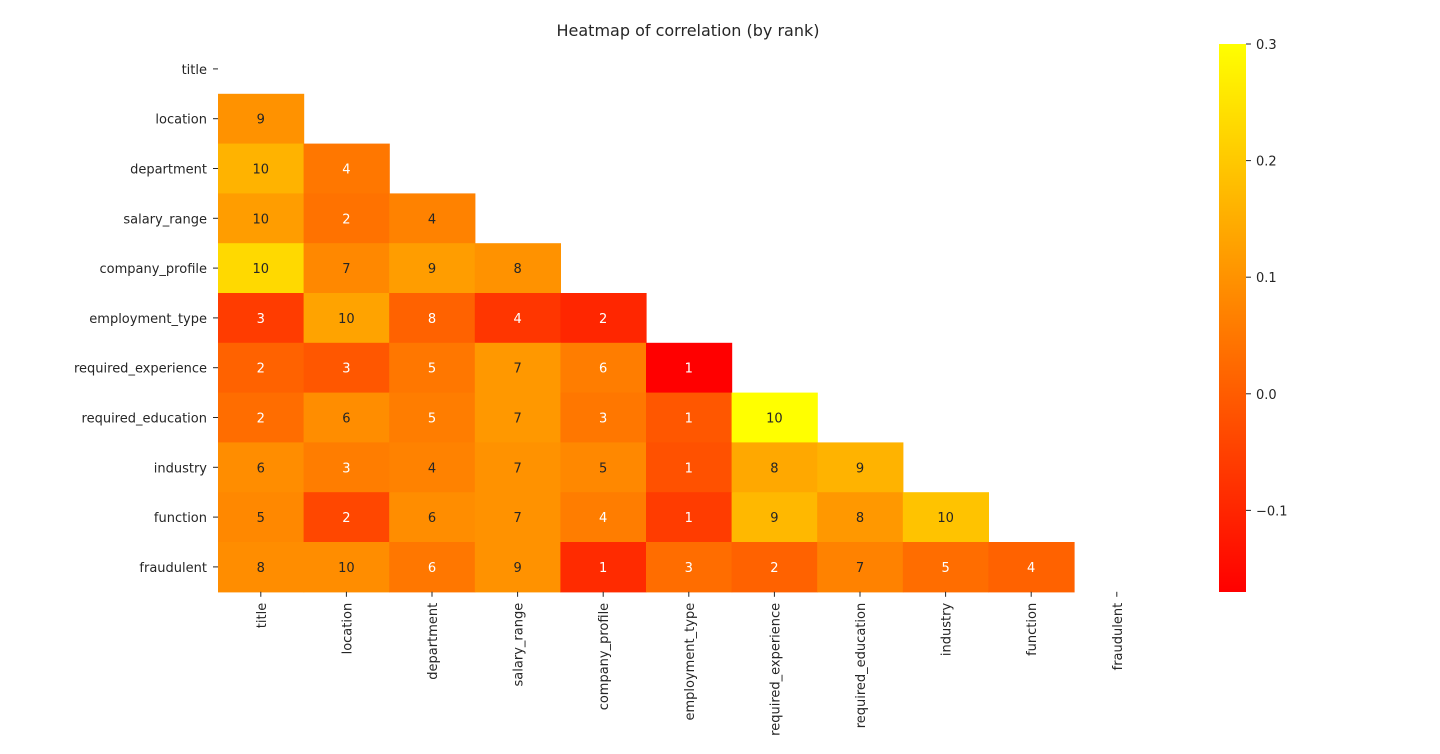  I want to click on heatmap-cell-fraudulent-title, so click(261, 567).